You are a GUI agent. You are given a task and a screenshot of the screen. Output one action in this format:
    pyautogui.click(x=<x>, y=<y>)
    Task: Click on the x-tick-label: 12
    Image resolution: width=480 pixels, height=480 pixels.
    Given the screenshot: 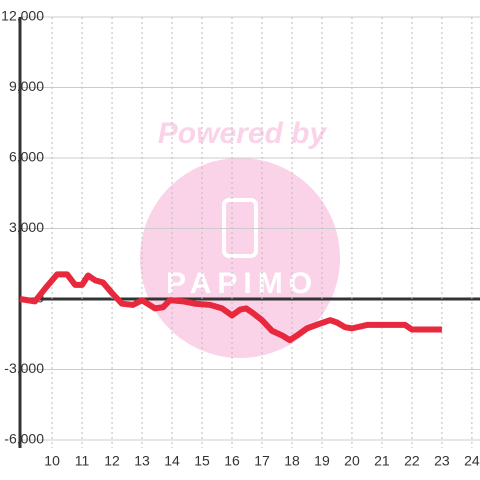 What is the action you would take?
    pyautogui.click(x=112, y=461)
    